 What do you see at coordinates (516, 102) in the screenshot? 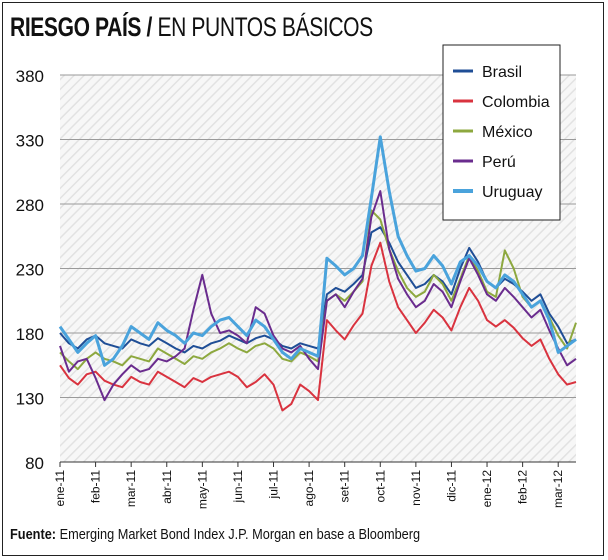
I see `legend-label: Colombia` at bounding box center [516, 102].